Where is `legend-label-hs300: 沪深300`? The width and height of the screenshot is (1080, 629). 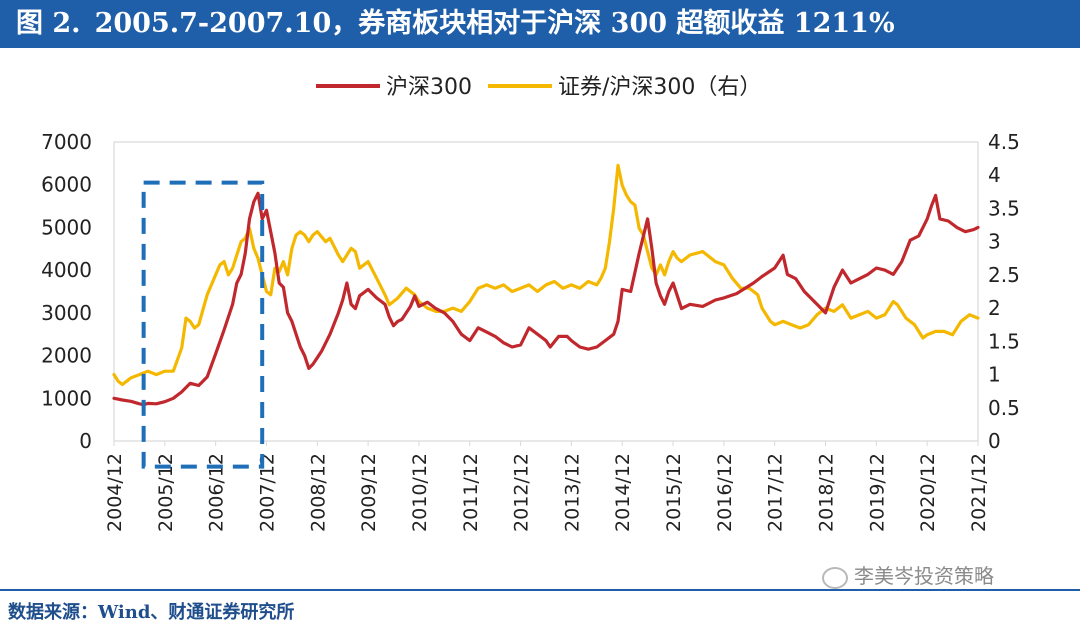
legend-label-hs300: 沪深300 is located at coordinates (429, 87).